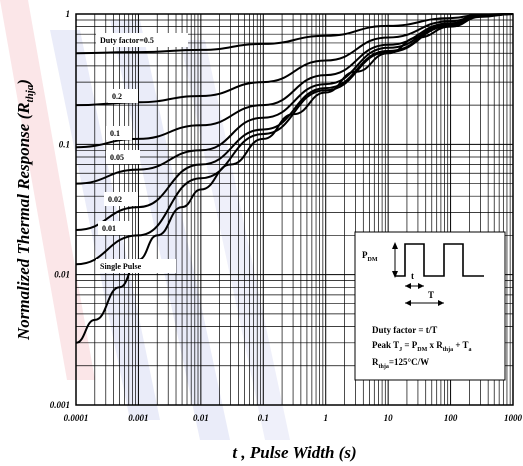  Describe the element at coordinates (68, 14) in the screenshot. I see `y-tick-label: 1` at that location.